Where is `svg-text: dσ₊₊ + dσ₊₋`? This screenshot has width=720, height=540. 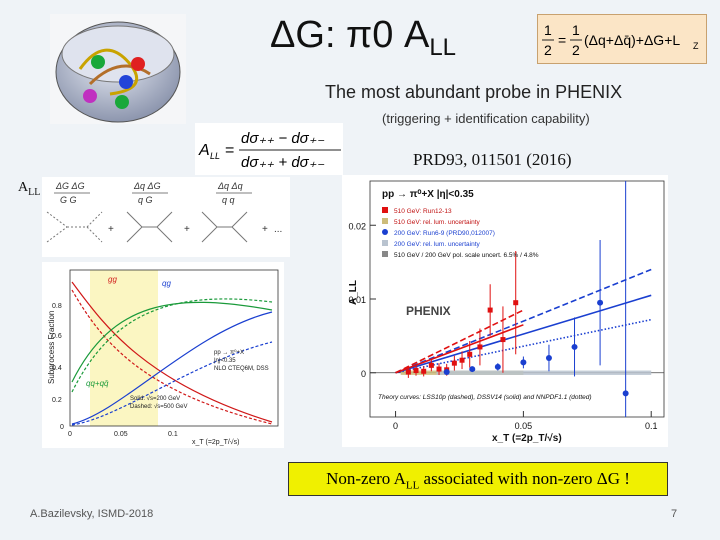
svg-text: dσ₊₊ + dσ₊₋ is located at coordinates (283, 162).